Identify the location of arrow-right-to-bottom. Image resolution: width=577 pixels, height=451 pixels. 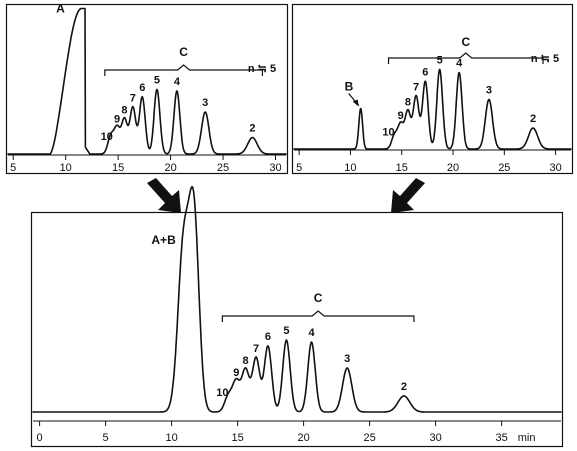
(408, 195).